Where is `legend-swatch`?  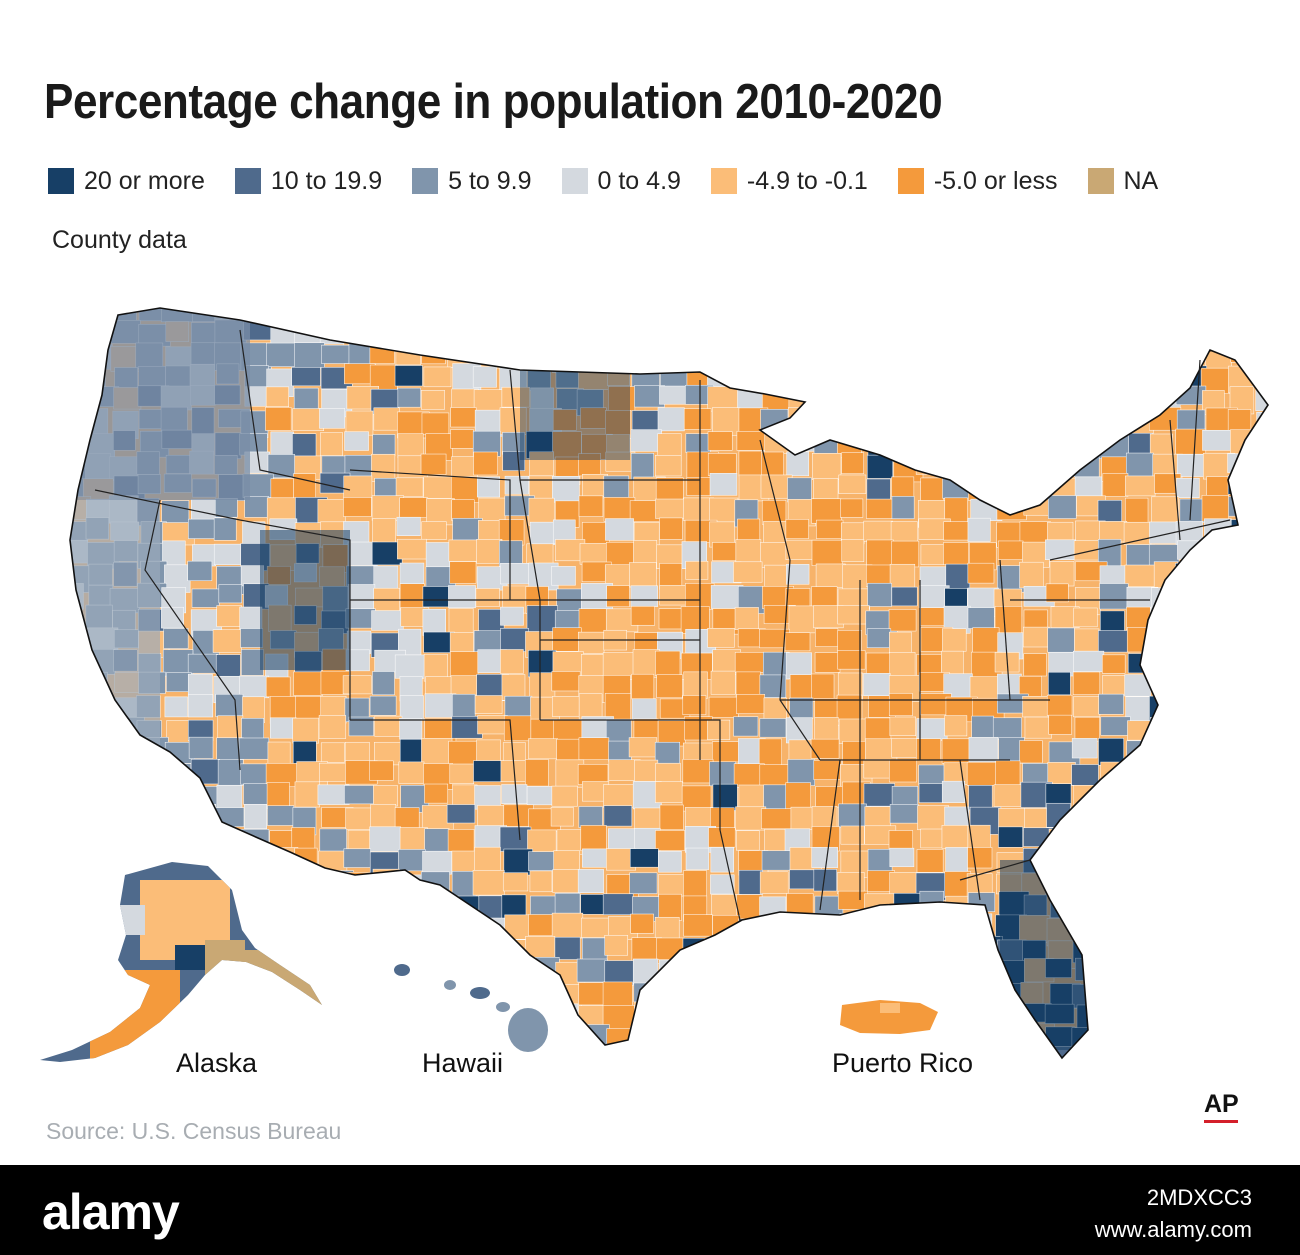
legend-swatch is located at coordinates (1100, 181).